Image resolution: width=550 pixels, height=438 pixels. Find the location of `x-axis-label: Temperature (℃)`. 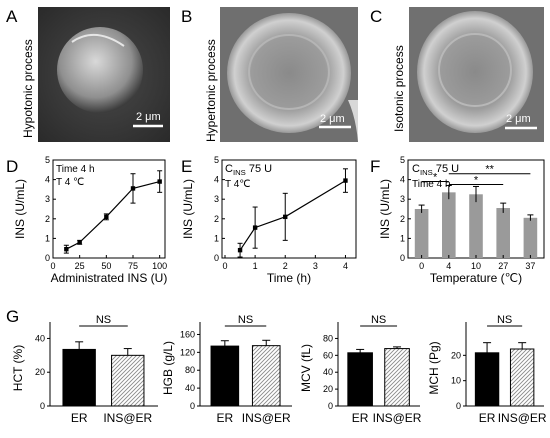

x-axis-label: Temperature (℃) is located at coordinates (476, 278).